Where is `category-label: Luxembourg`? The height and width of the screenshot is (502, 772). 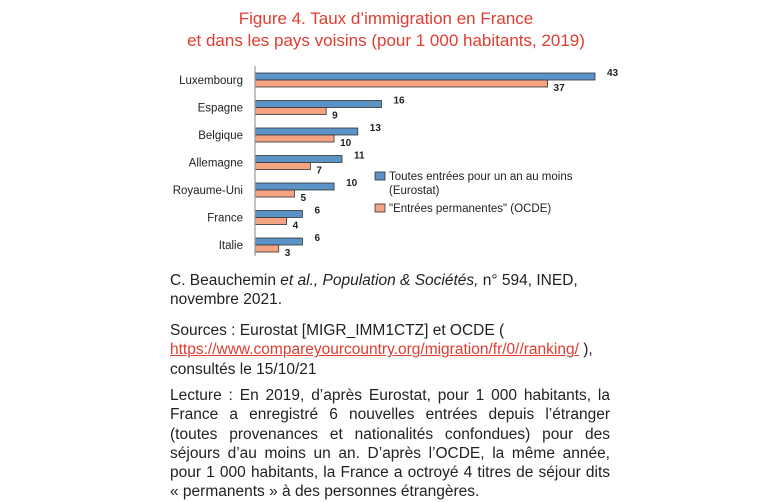 category-label: Luxembourg is located at coordinates (211, 81).